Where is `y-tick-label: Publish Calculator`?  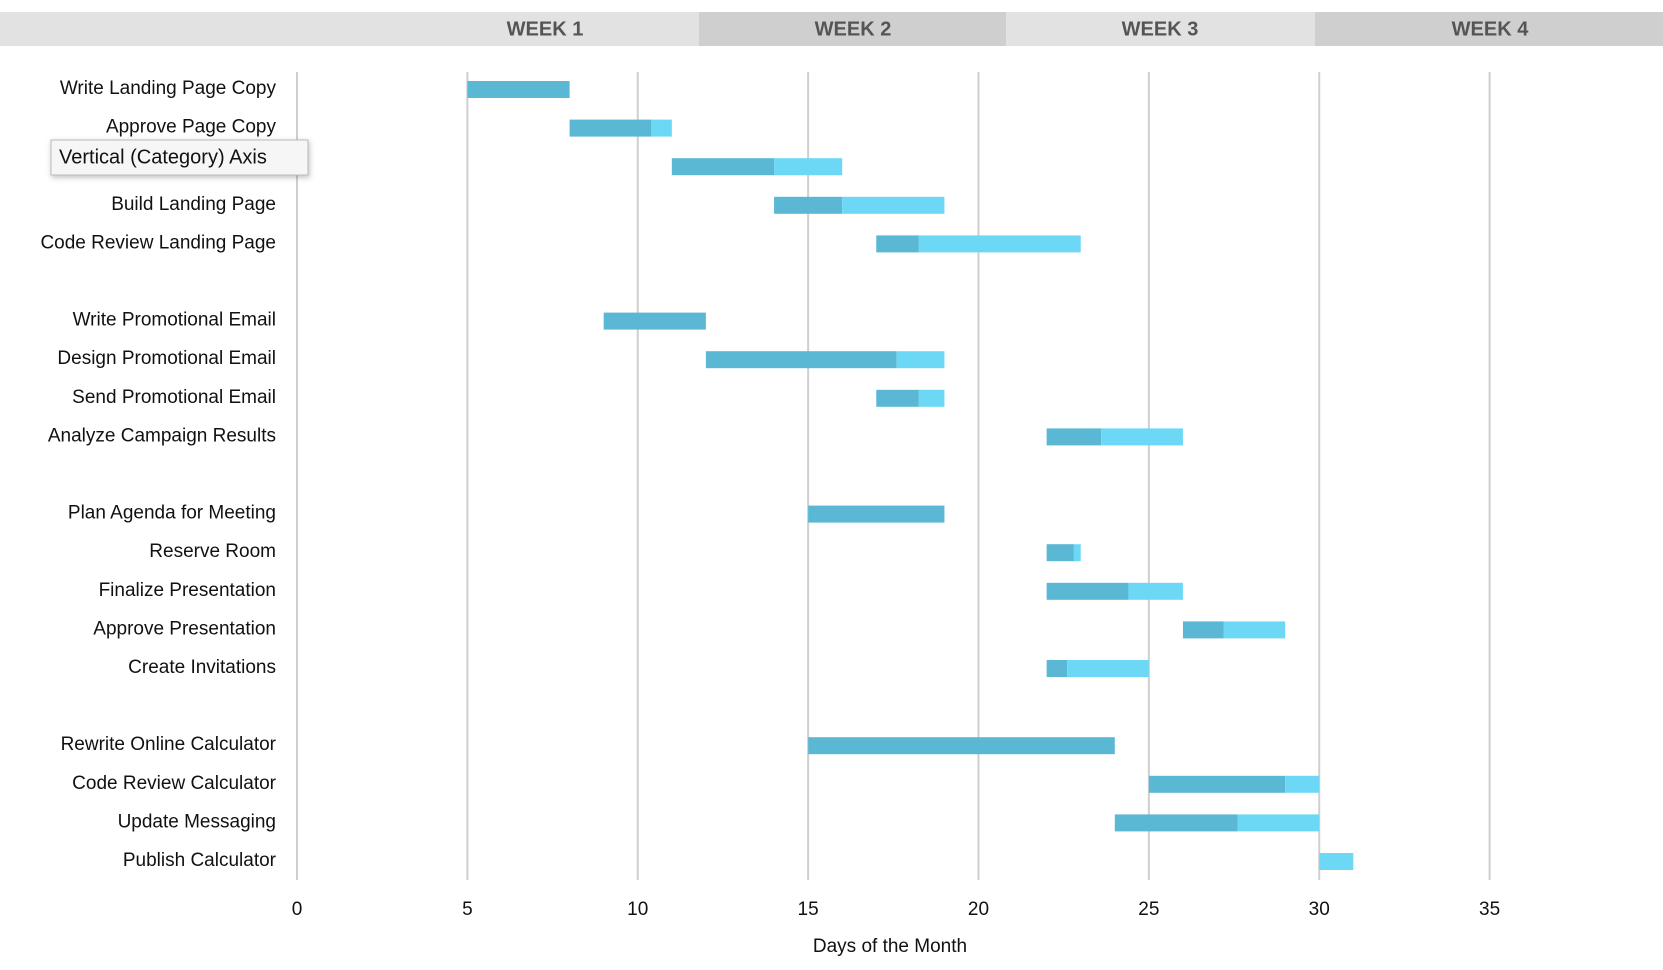 y-tick-label: Publish Calculator is located at coordinates (200, 860).